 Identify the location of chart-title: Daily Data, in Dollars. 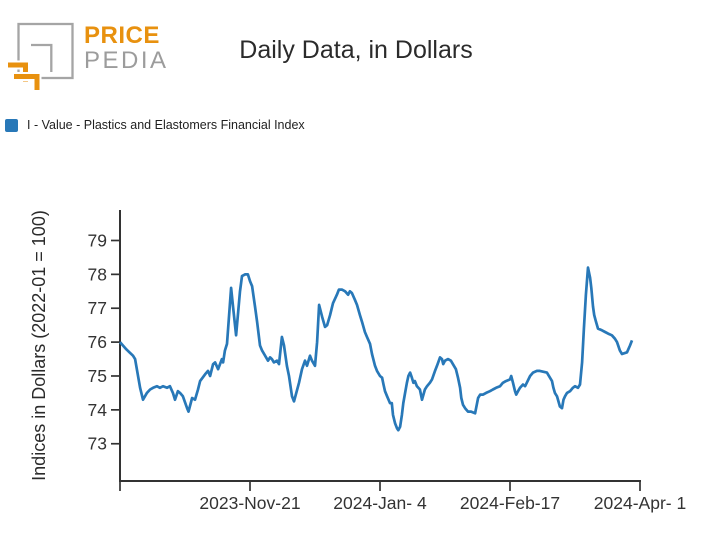
(356, 50).